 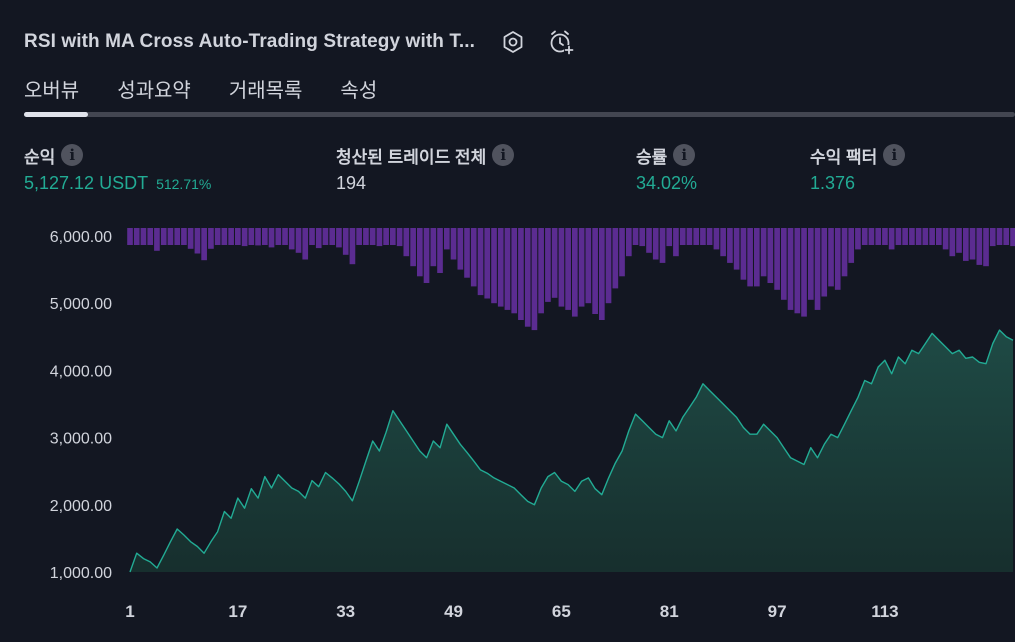 I want to click on tab-active-indicator, so click(x=56, y=114).